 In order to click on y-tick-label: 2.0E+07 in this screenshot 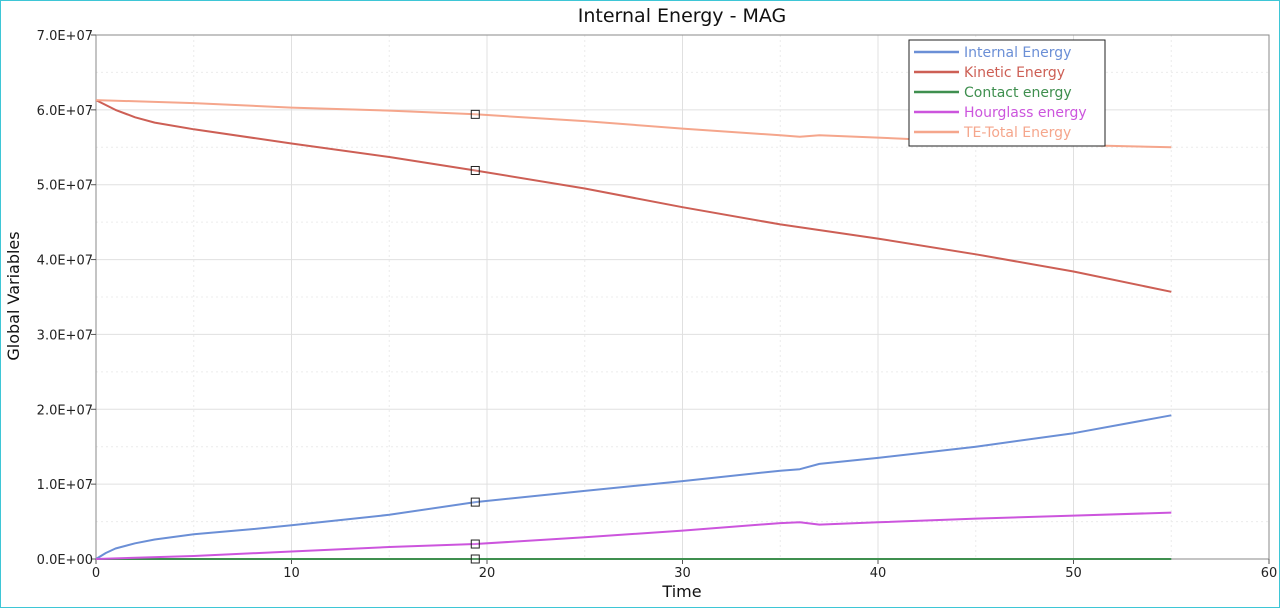, I will do `click(65, 410)`.